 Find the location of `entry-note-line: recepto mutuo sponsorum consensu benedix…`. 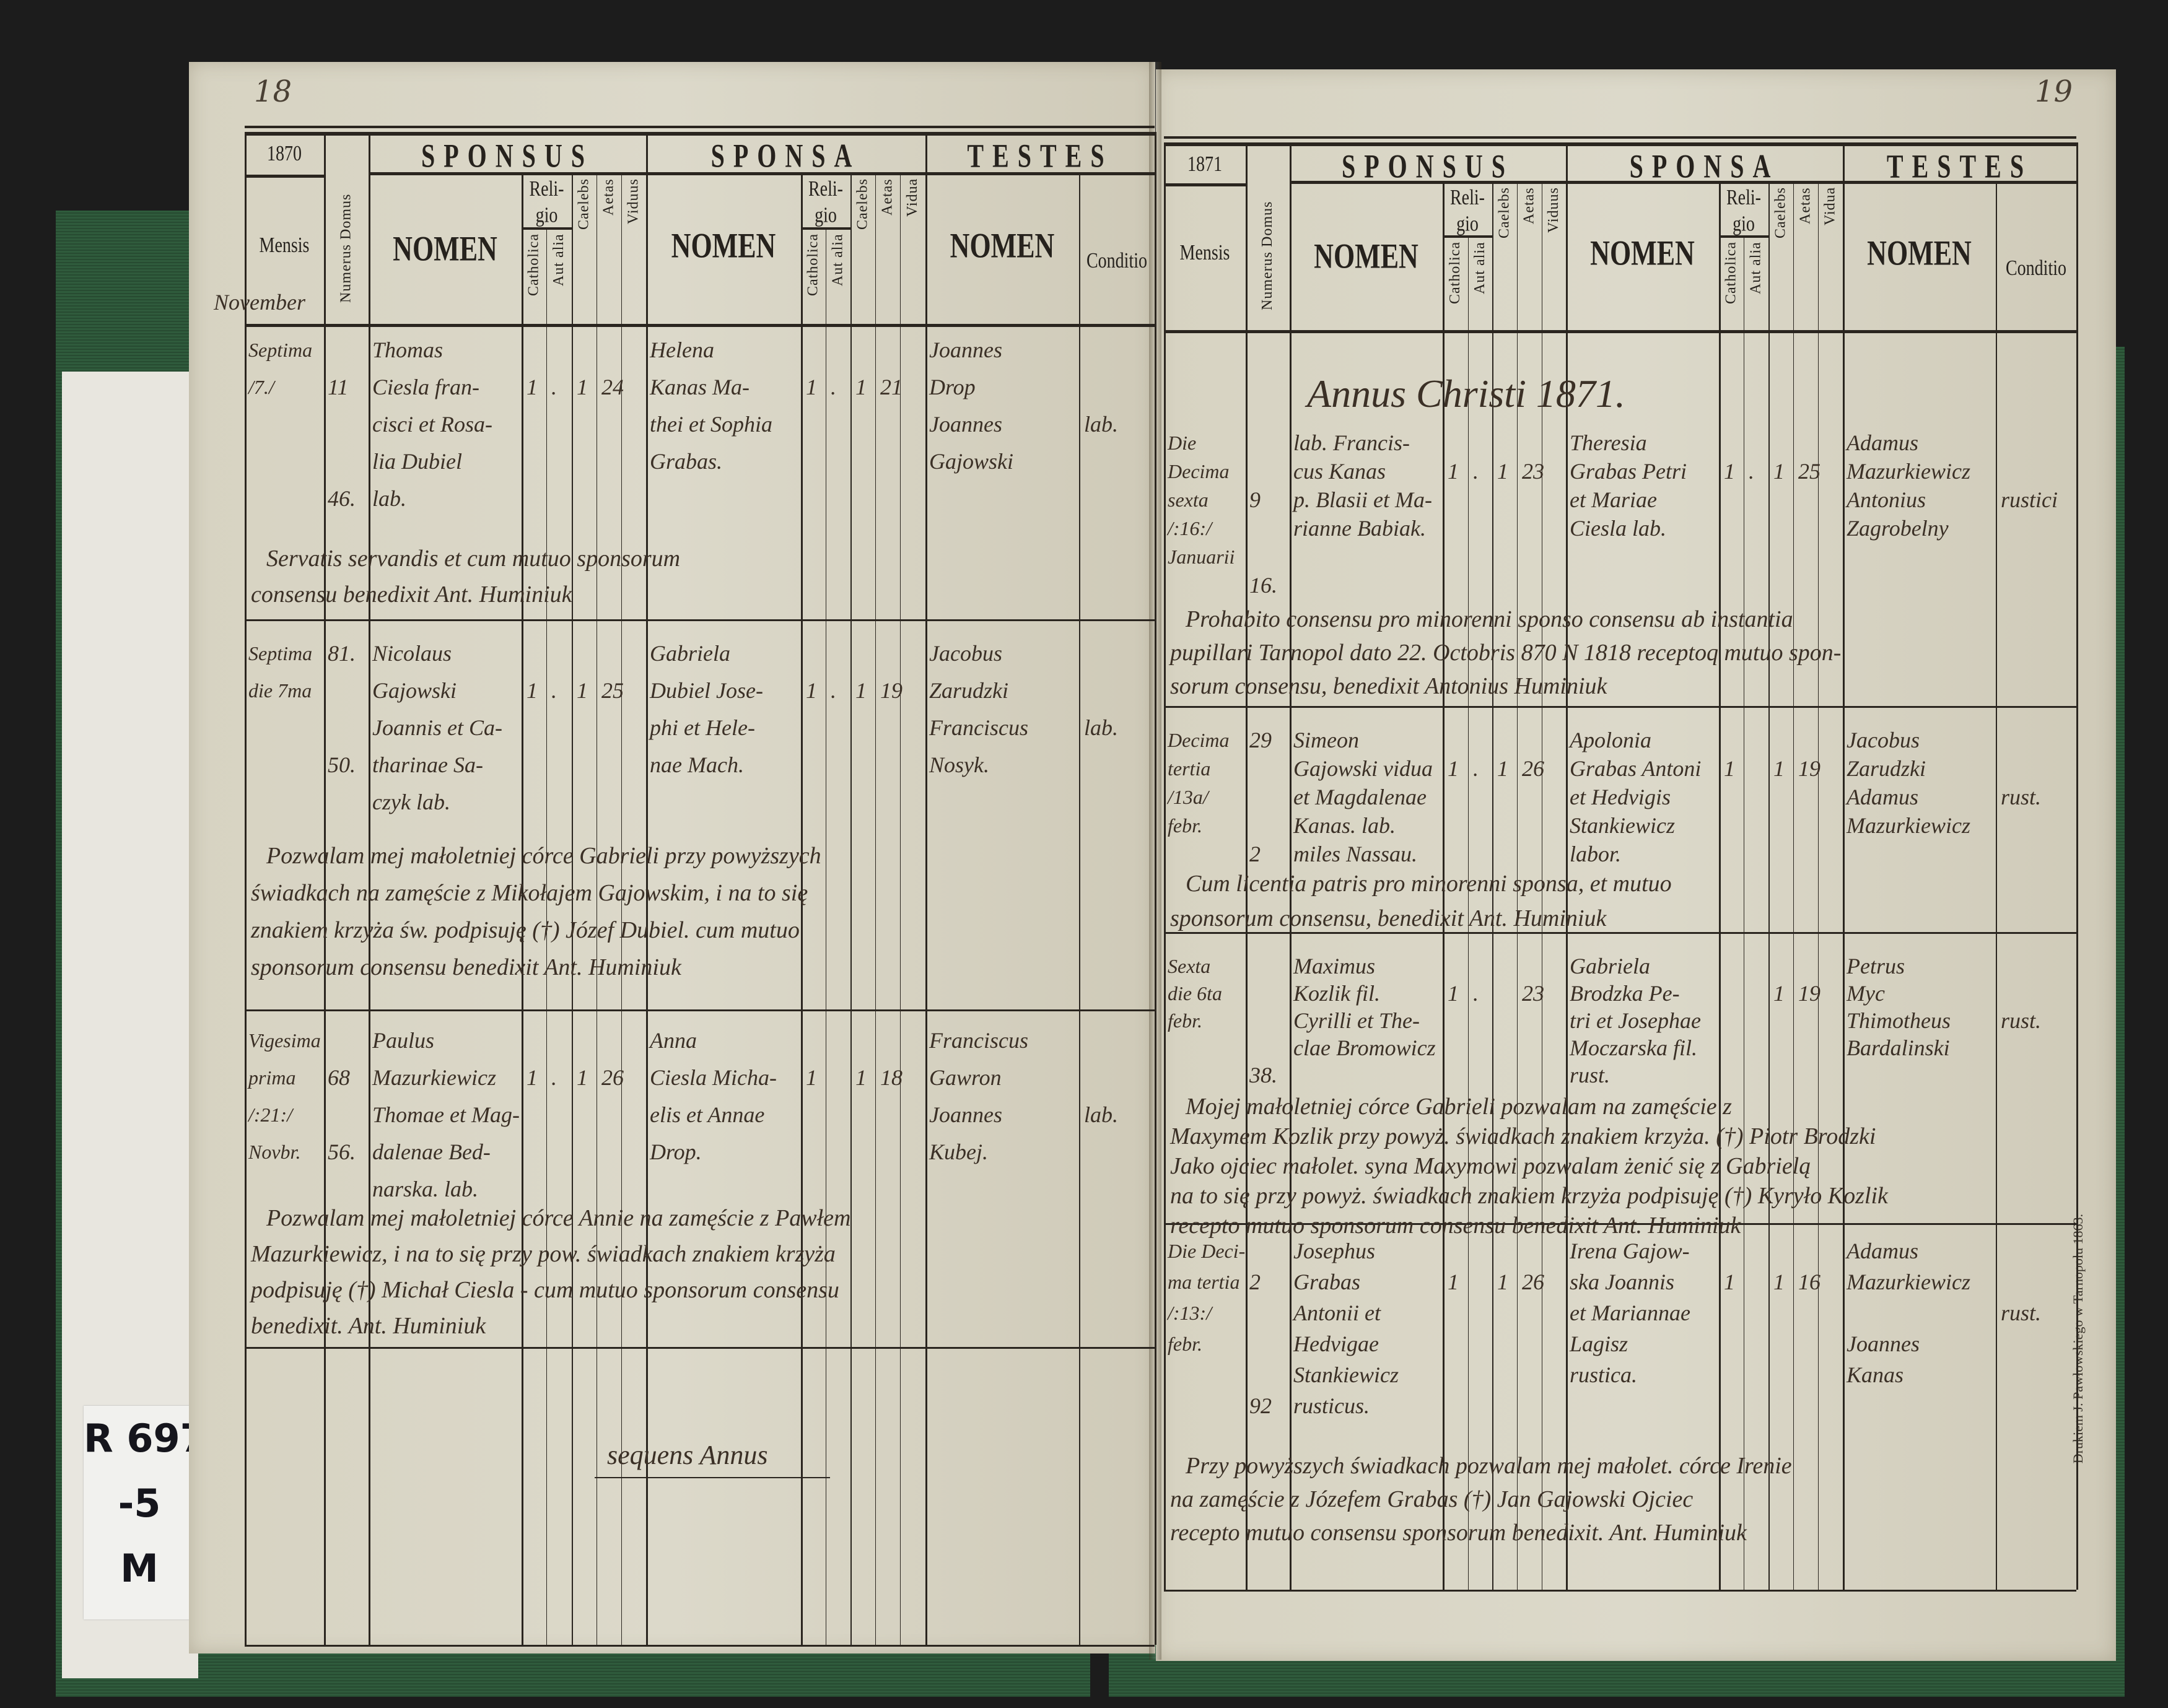

entry-note-line: recepto mutuo sponsorum consensu benedix… is located at coordinates (1455, 1226).